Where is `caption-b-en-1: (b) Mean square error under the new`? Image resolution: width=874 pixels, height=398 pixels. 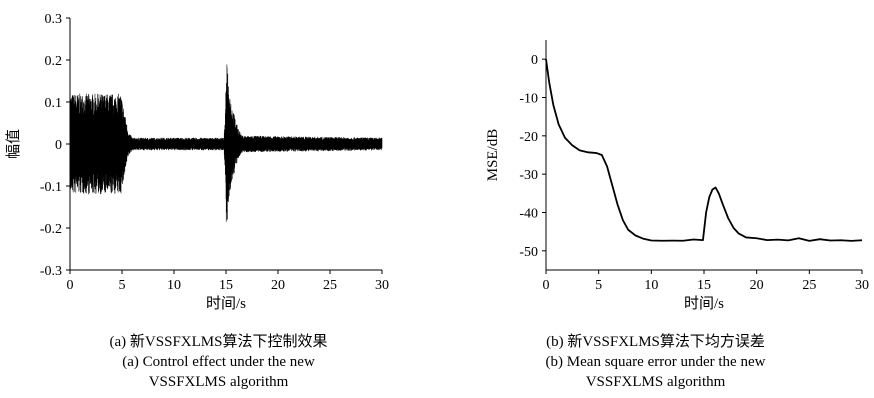
caption-b-en-1: (b) Mean square error under the new is located at coordinates (655, 362).